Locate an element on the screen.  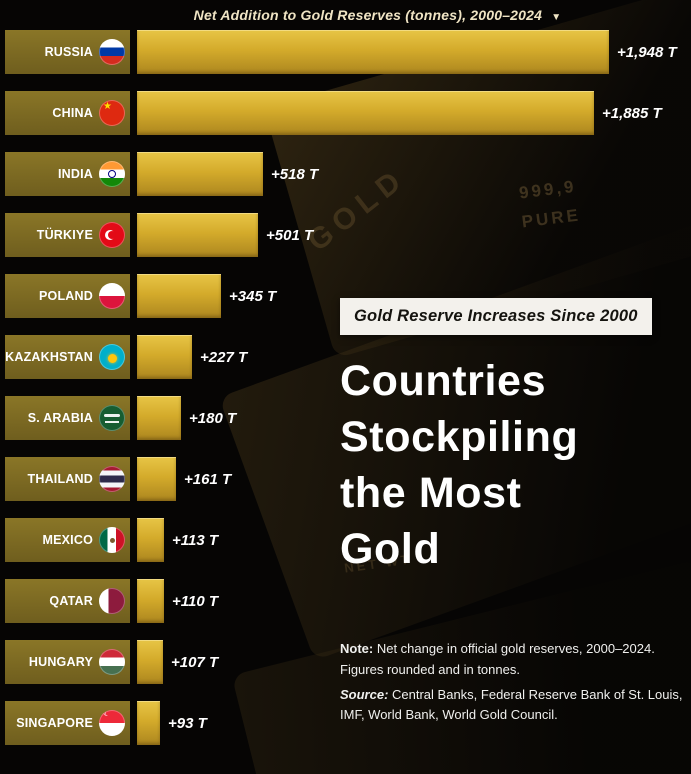
country-label-box: THAILAND is located at coordinates (67, 479).